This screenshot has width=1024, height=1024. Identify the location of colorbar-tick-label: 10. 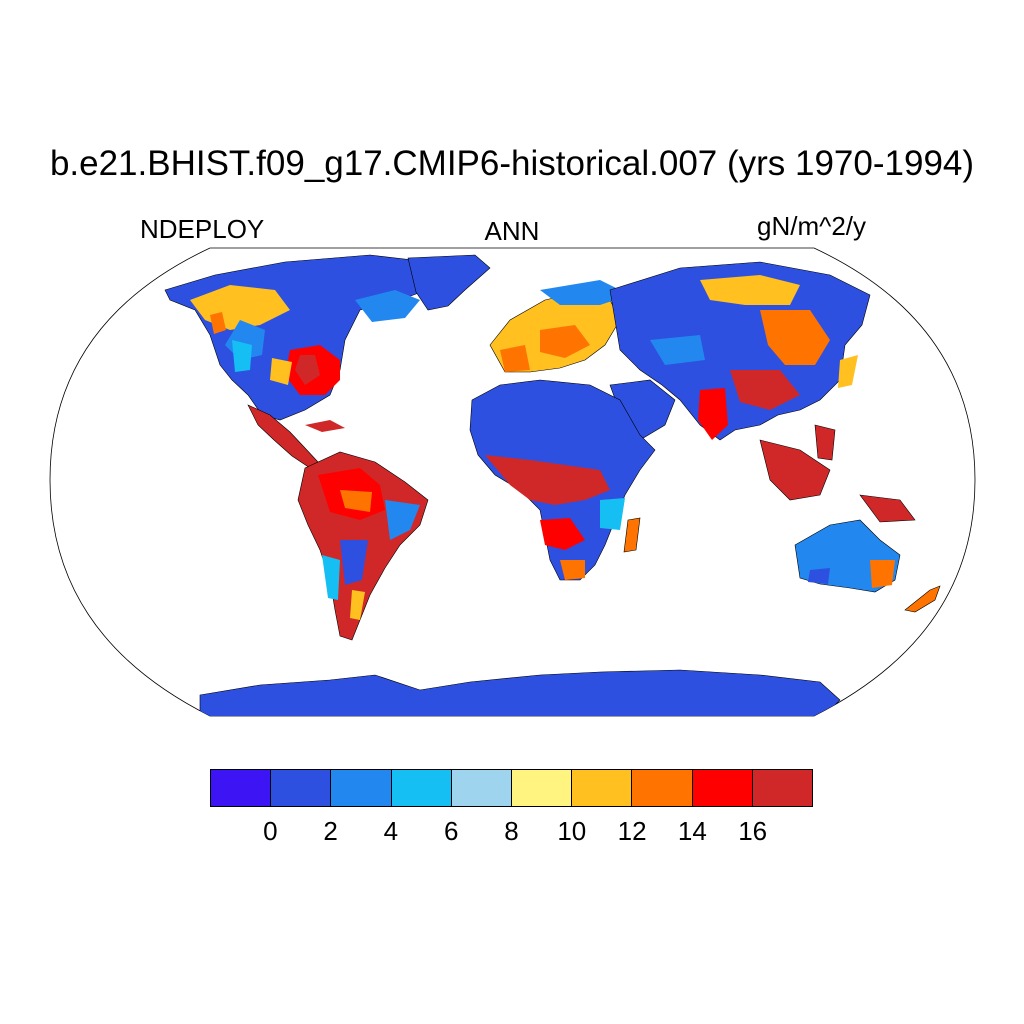
(572, 831).